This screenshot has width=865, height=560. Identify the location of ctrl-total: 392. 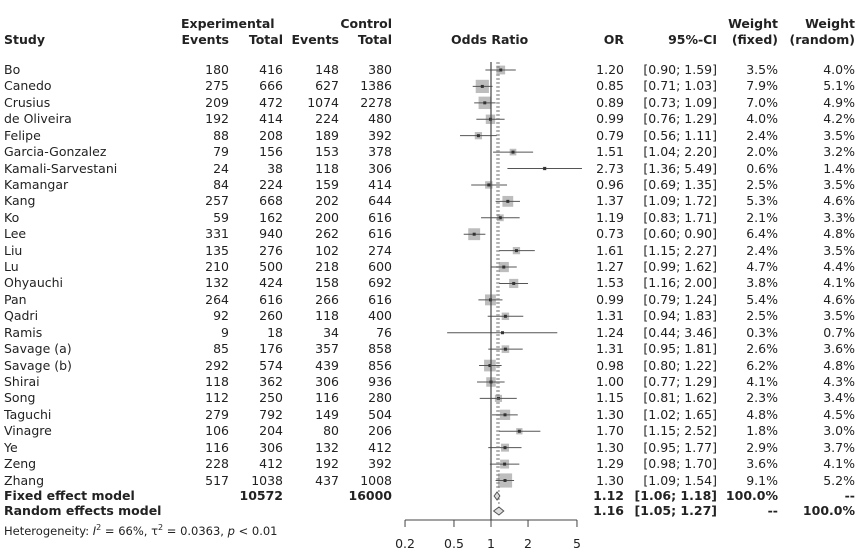
(380, 464).